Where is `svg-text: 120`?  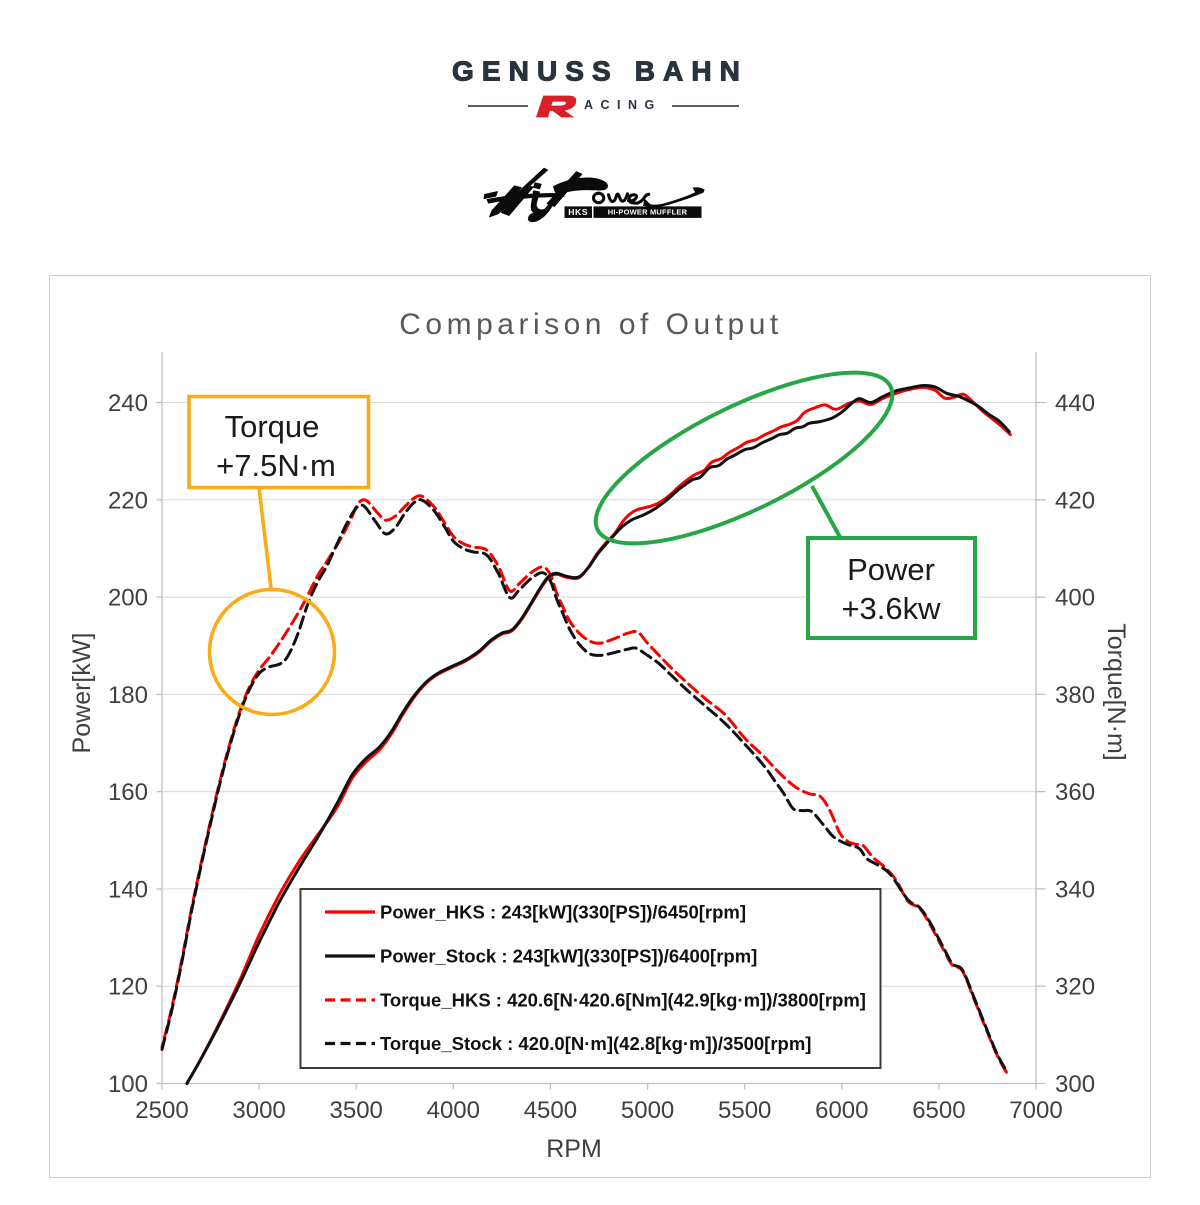
svg-text: 120 is located at coordinates (128, 987).